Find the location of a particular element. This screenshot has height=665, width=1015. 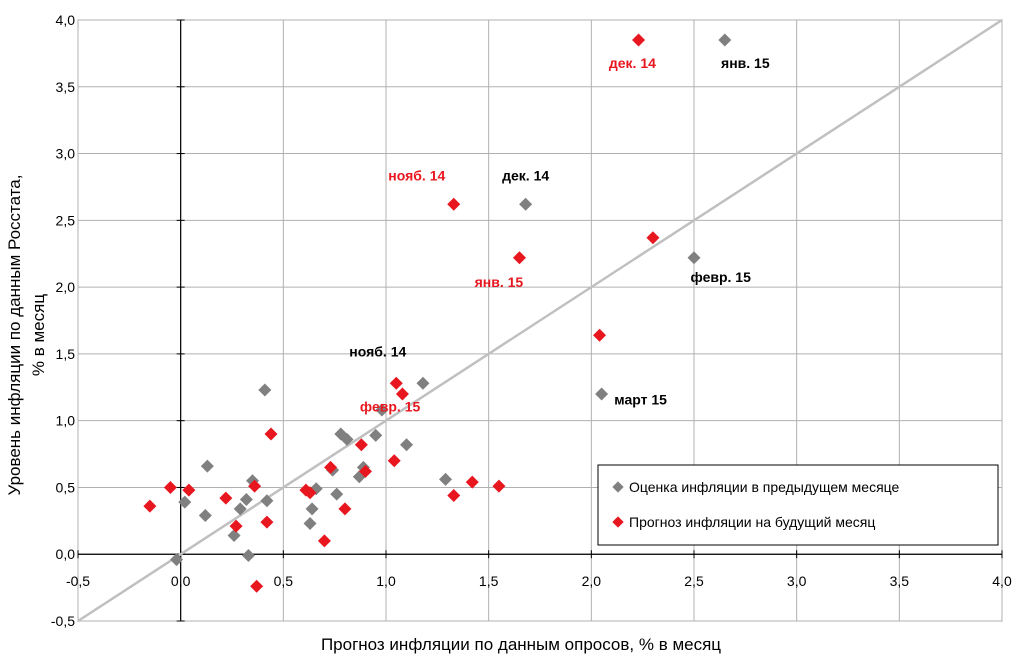

legend-label-estimate: Оценка инфляции в предыдущем месяце is located at coordinates (764, 487).